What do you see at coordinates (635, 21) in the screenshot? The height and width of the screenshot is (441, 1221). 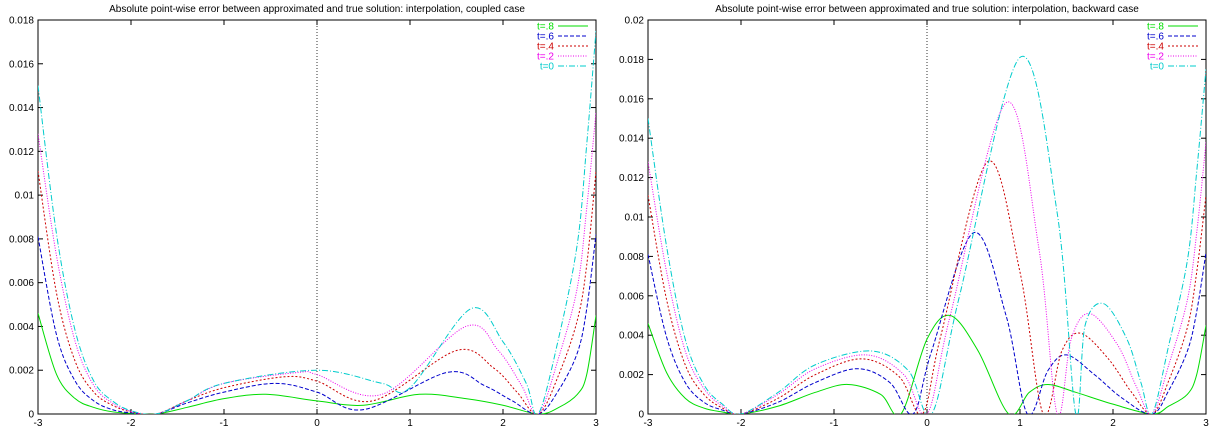 I see `y-tick-label: 0.02` at bounding box center [635, 21].